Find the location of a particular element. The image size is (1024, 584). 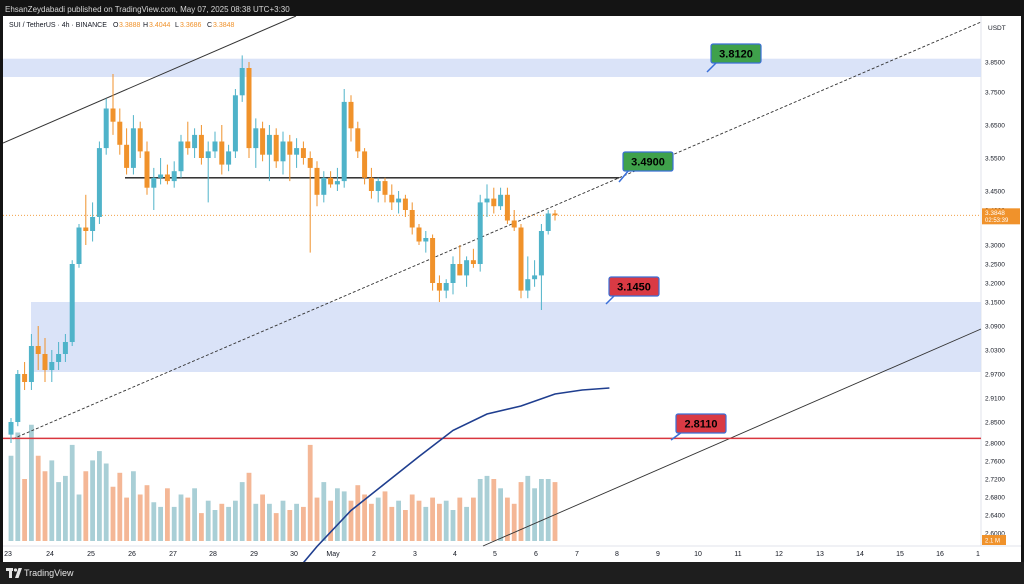

tradingview-logo-icon is located at coordinates (14, 573).